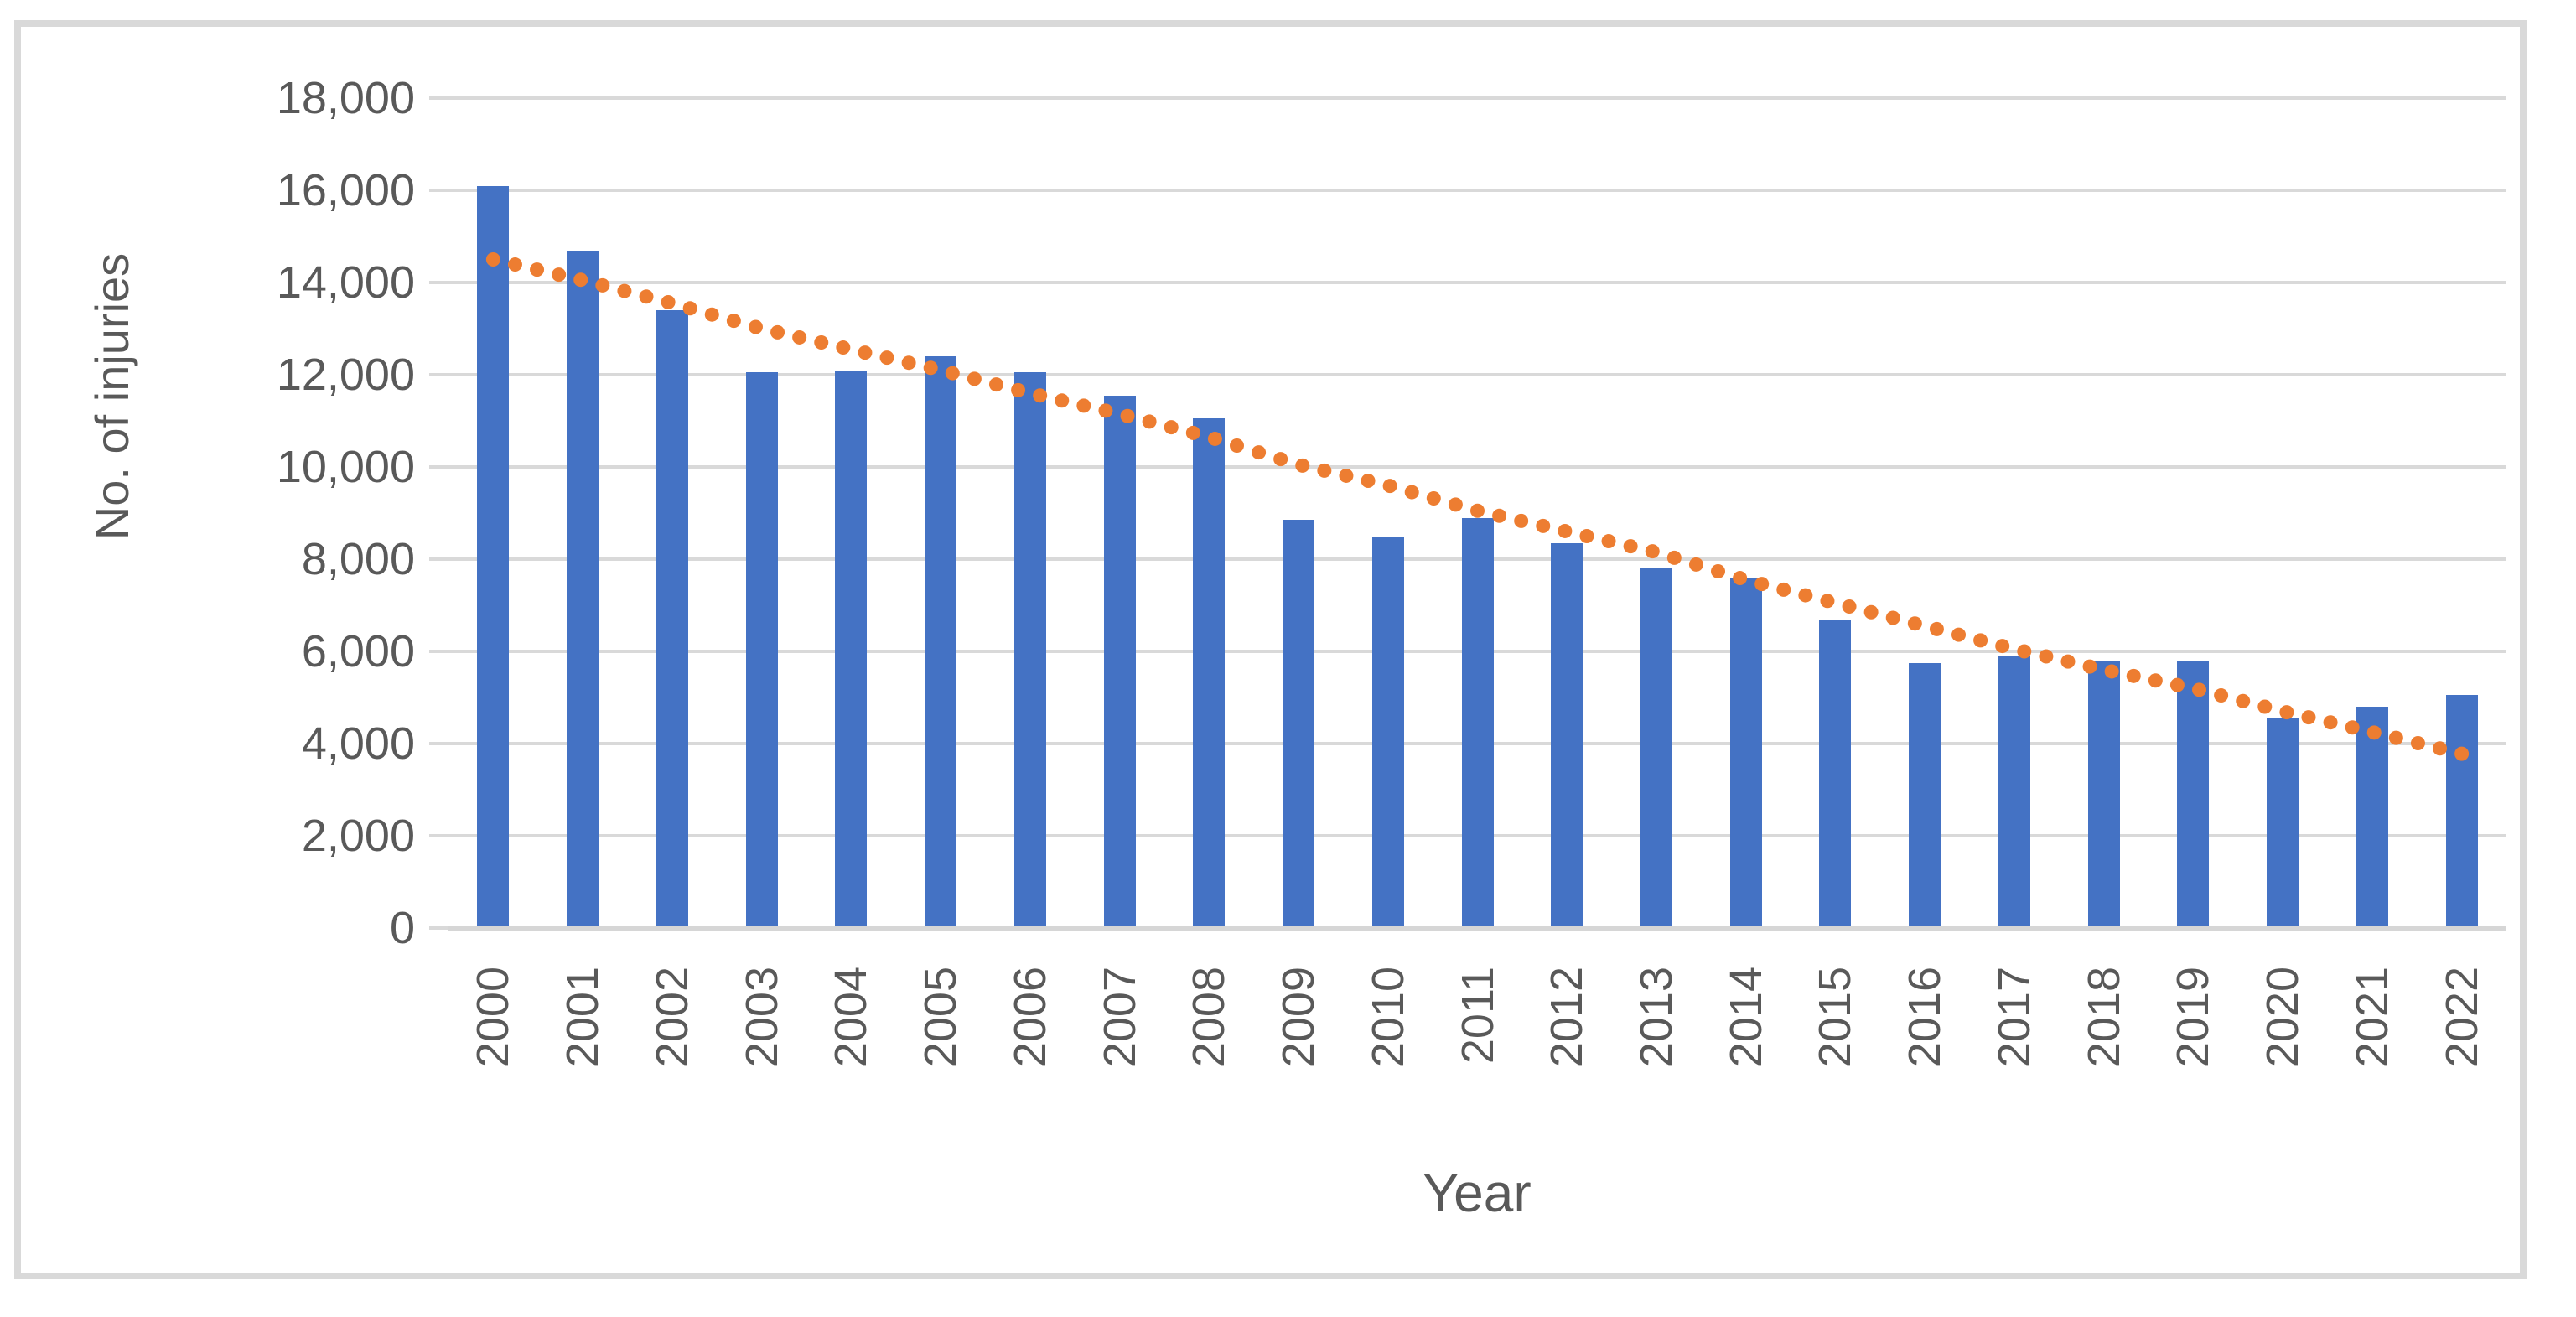 The image size is (2576, 1317). What do you see at coordinates (1567, 735) in the screenshot?
I see `bar-2012` at bounding box center [1567, 735].